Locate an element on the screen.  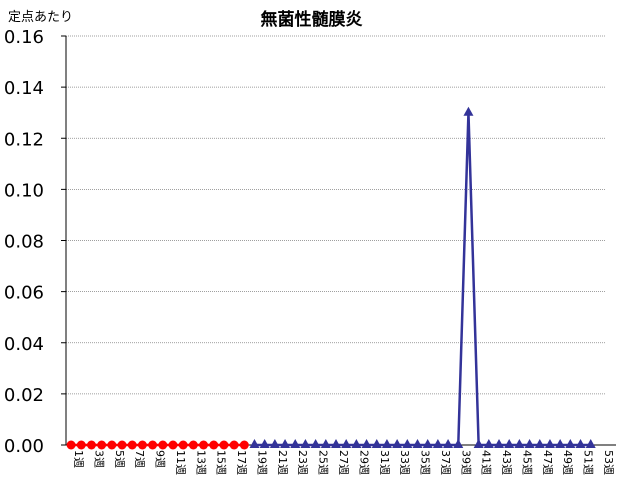
y-tick-label: 0.06 is located at coordinates (24, 293).